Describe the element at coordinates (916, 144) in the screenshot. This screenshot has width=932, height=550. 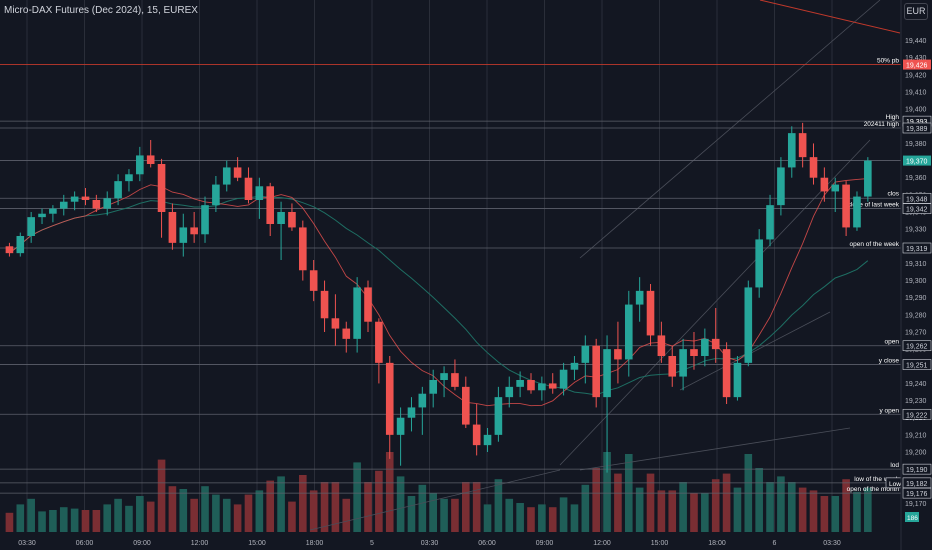
I see `y-tick-label: 19,380` at that location.